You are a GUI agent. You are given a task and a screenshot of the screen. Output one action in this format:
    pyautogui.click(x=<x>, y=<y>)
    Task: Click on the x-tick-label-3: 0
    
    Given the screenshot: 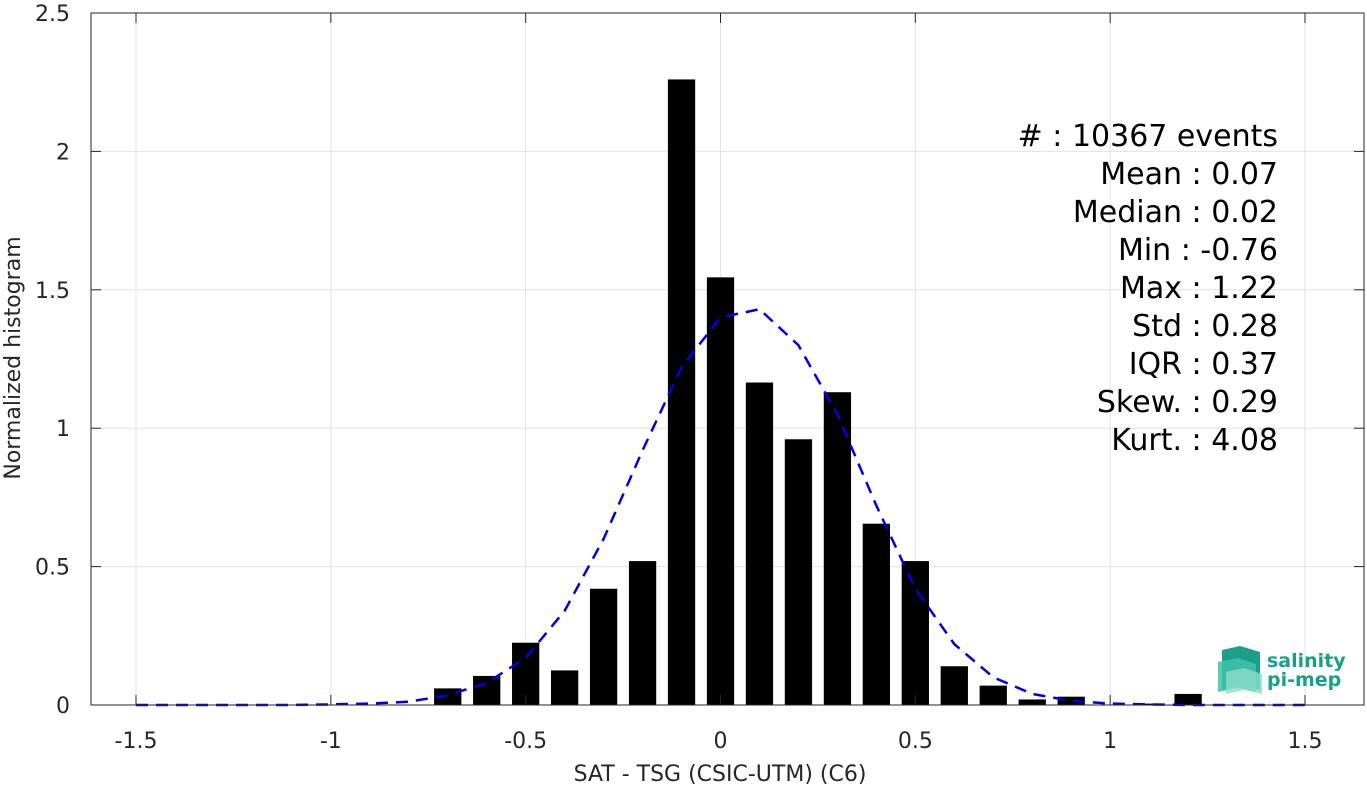 What is the action you would take?
    pyautogui.click(x=721, y=741)
    